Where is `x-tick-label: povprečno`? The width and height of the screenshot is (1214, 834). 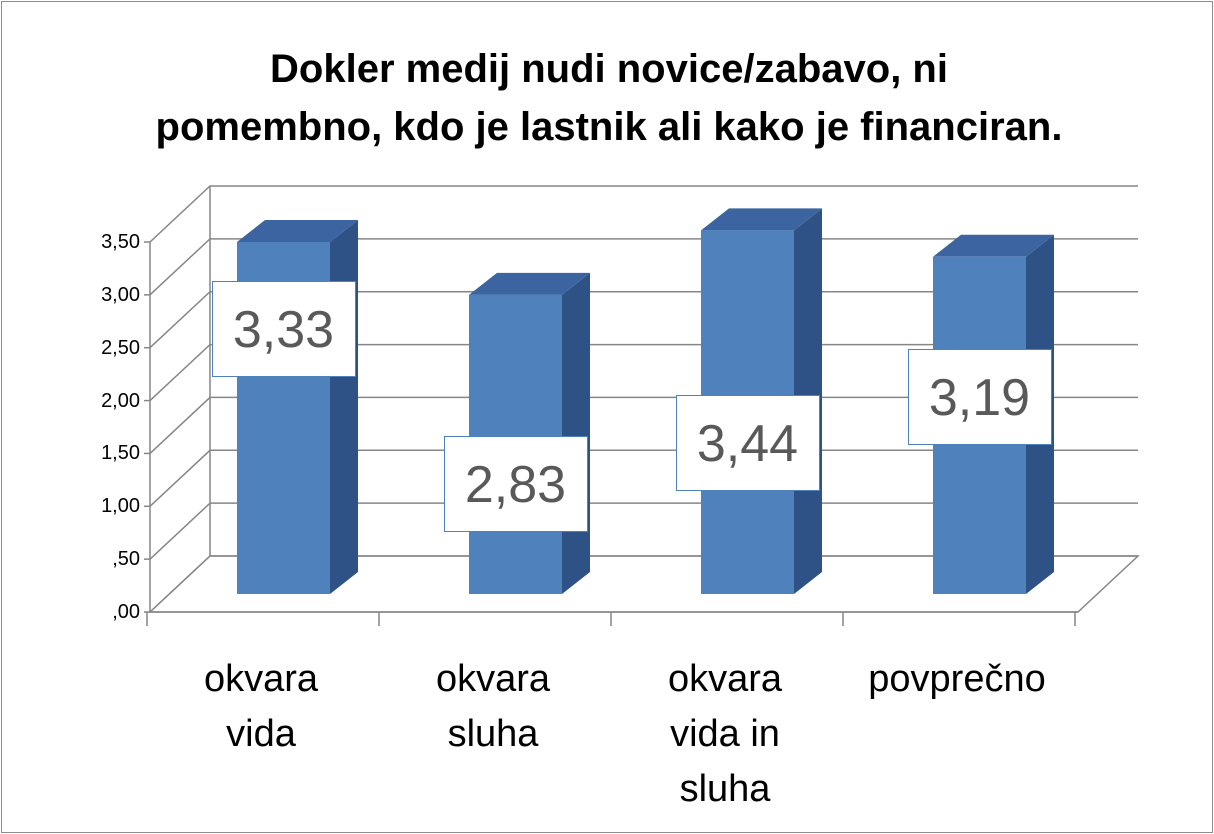
x-tick-label: povprečno is located at coordinates (957, 679).